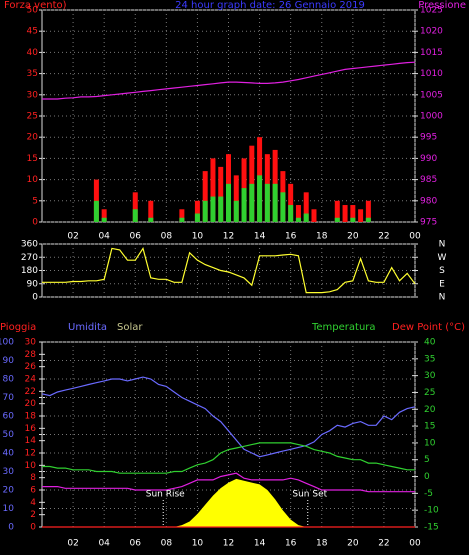  Describe the element at coordinates (33, 528) in the screenshot. I see `y3-tick-label: 0` at that location.